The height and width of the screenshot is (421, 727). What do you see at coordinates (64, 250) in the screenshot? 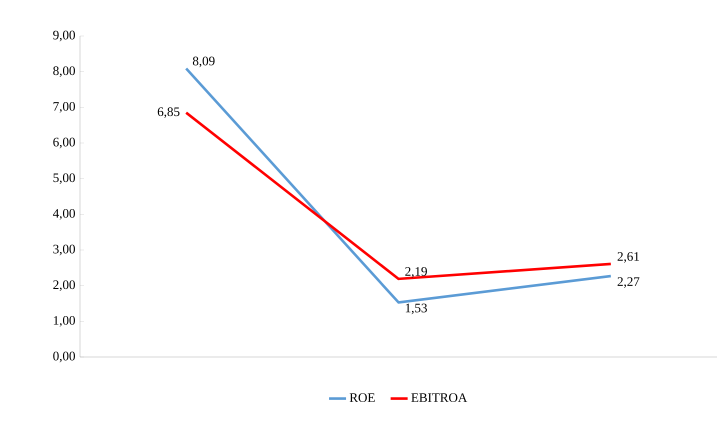
I see `y-tick-label: 3,00` at bounding box center [64, 250].